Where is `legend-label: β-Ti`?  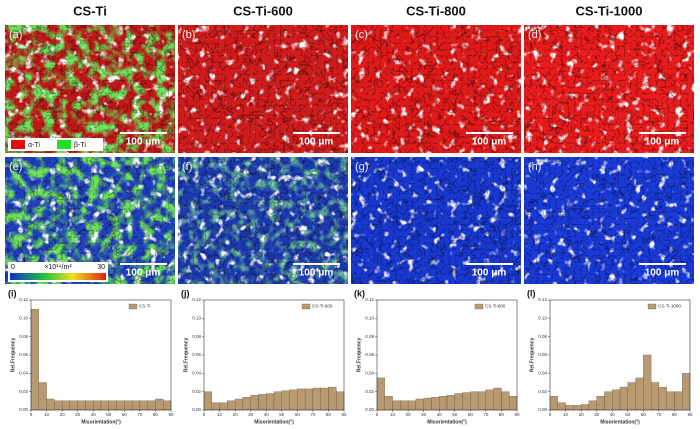
legend-label: β-Ti is located at coordinates (80, 145).